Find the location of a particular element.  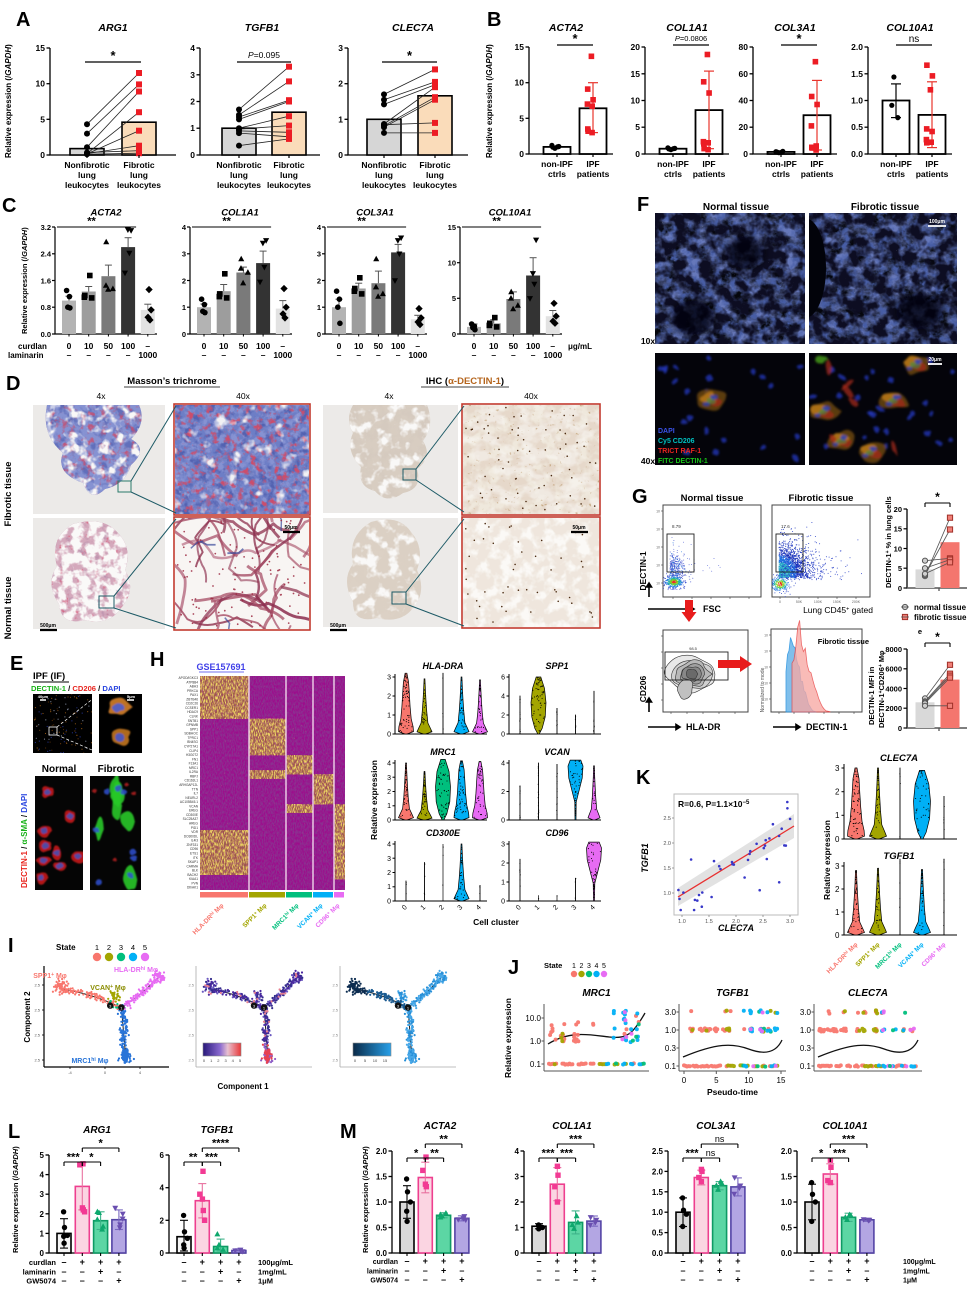

svg-text: IHC (α-DECTIN-1) is located at coordinates (465, 381).